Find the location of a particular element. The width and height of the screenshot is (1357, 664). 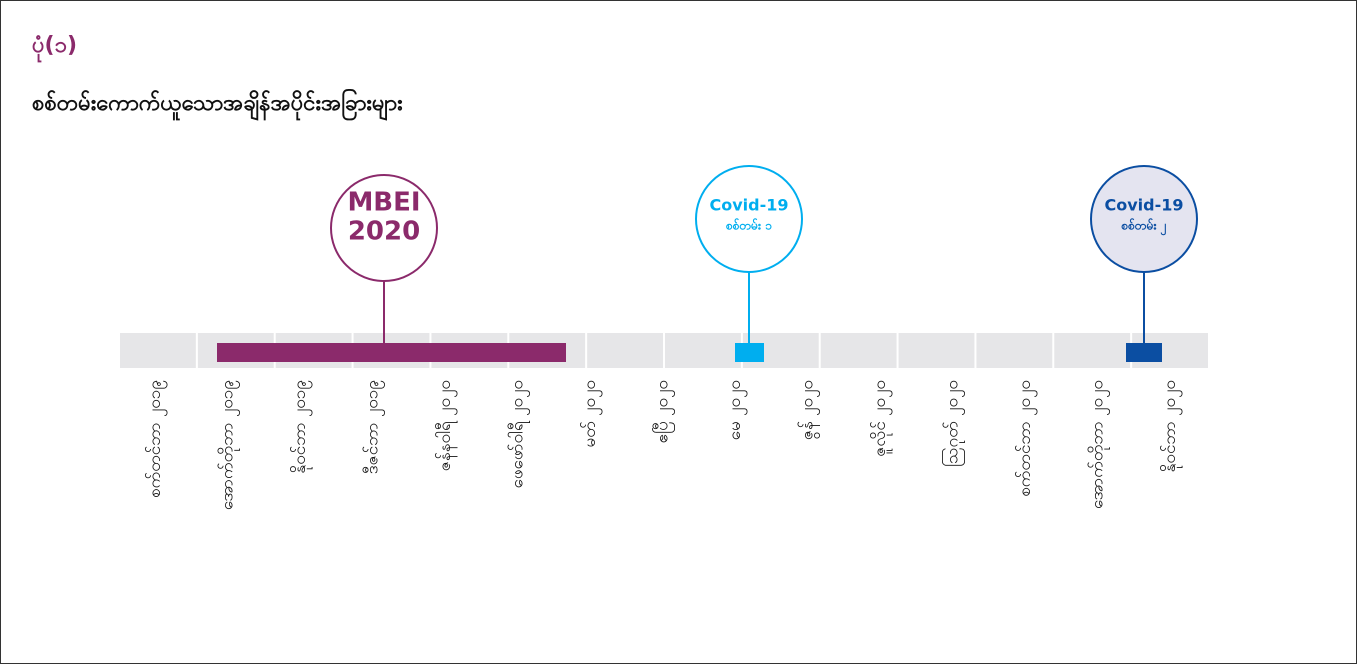

month-label: ဖေဖော်ဝါရီ ၂၀၂၀ is located at coordinates (519, 434).